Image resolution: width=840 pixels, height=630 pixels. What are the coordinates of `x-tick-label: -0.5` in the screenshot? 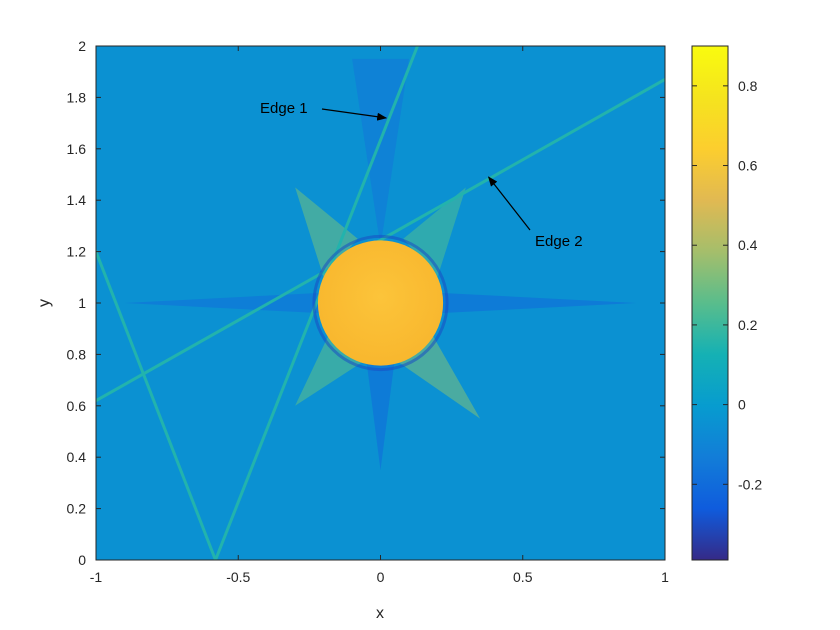 It's located at (238, 577).